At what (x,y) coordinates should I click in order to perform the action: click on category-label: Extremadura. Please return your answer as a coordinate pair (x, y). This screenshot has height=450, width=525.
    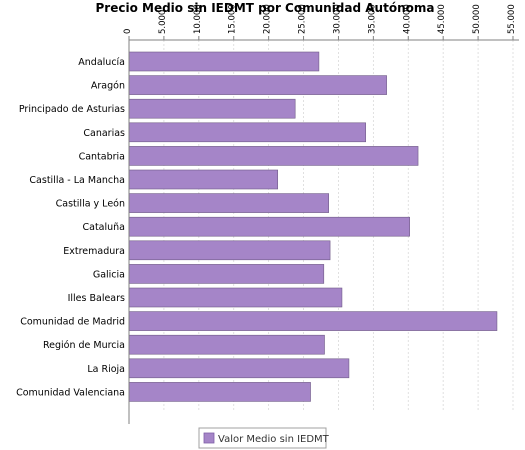
    Looking at the image, I should click on (94, 251).